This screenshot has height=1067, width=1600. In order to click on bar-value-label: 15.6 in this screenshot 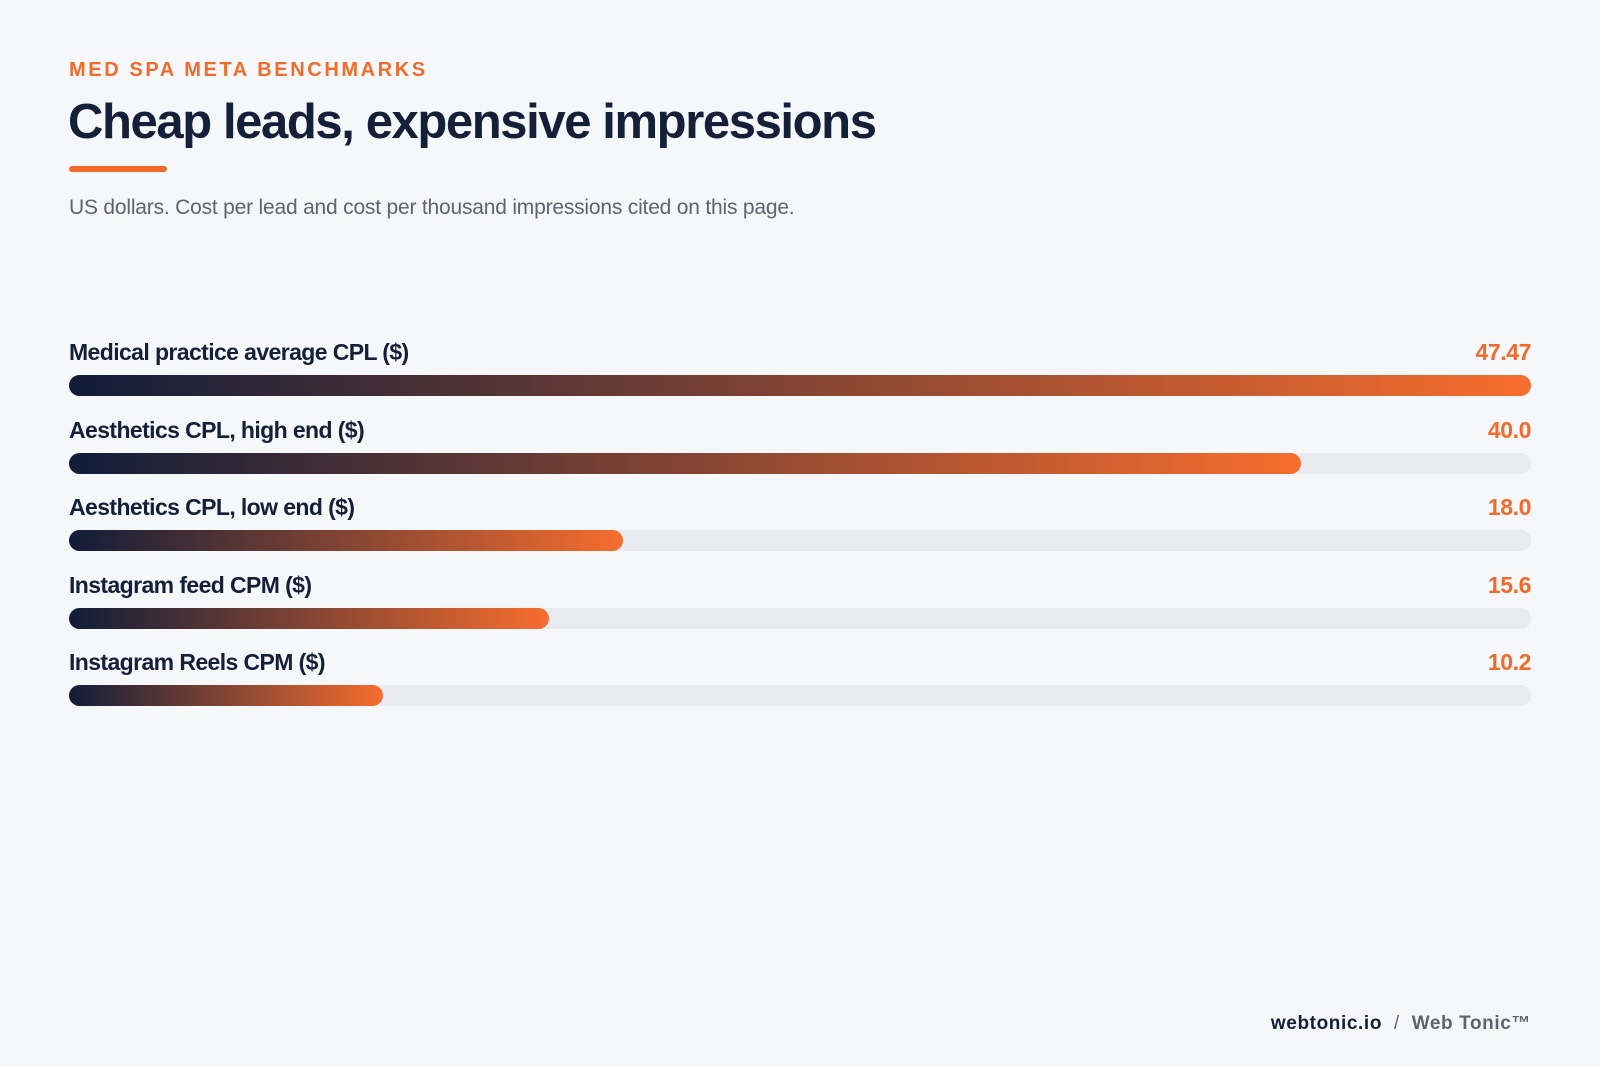, I will do `click(1509, 584)`.